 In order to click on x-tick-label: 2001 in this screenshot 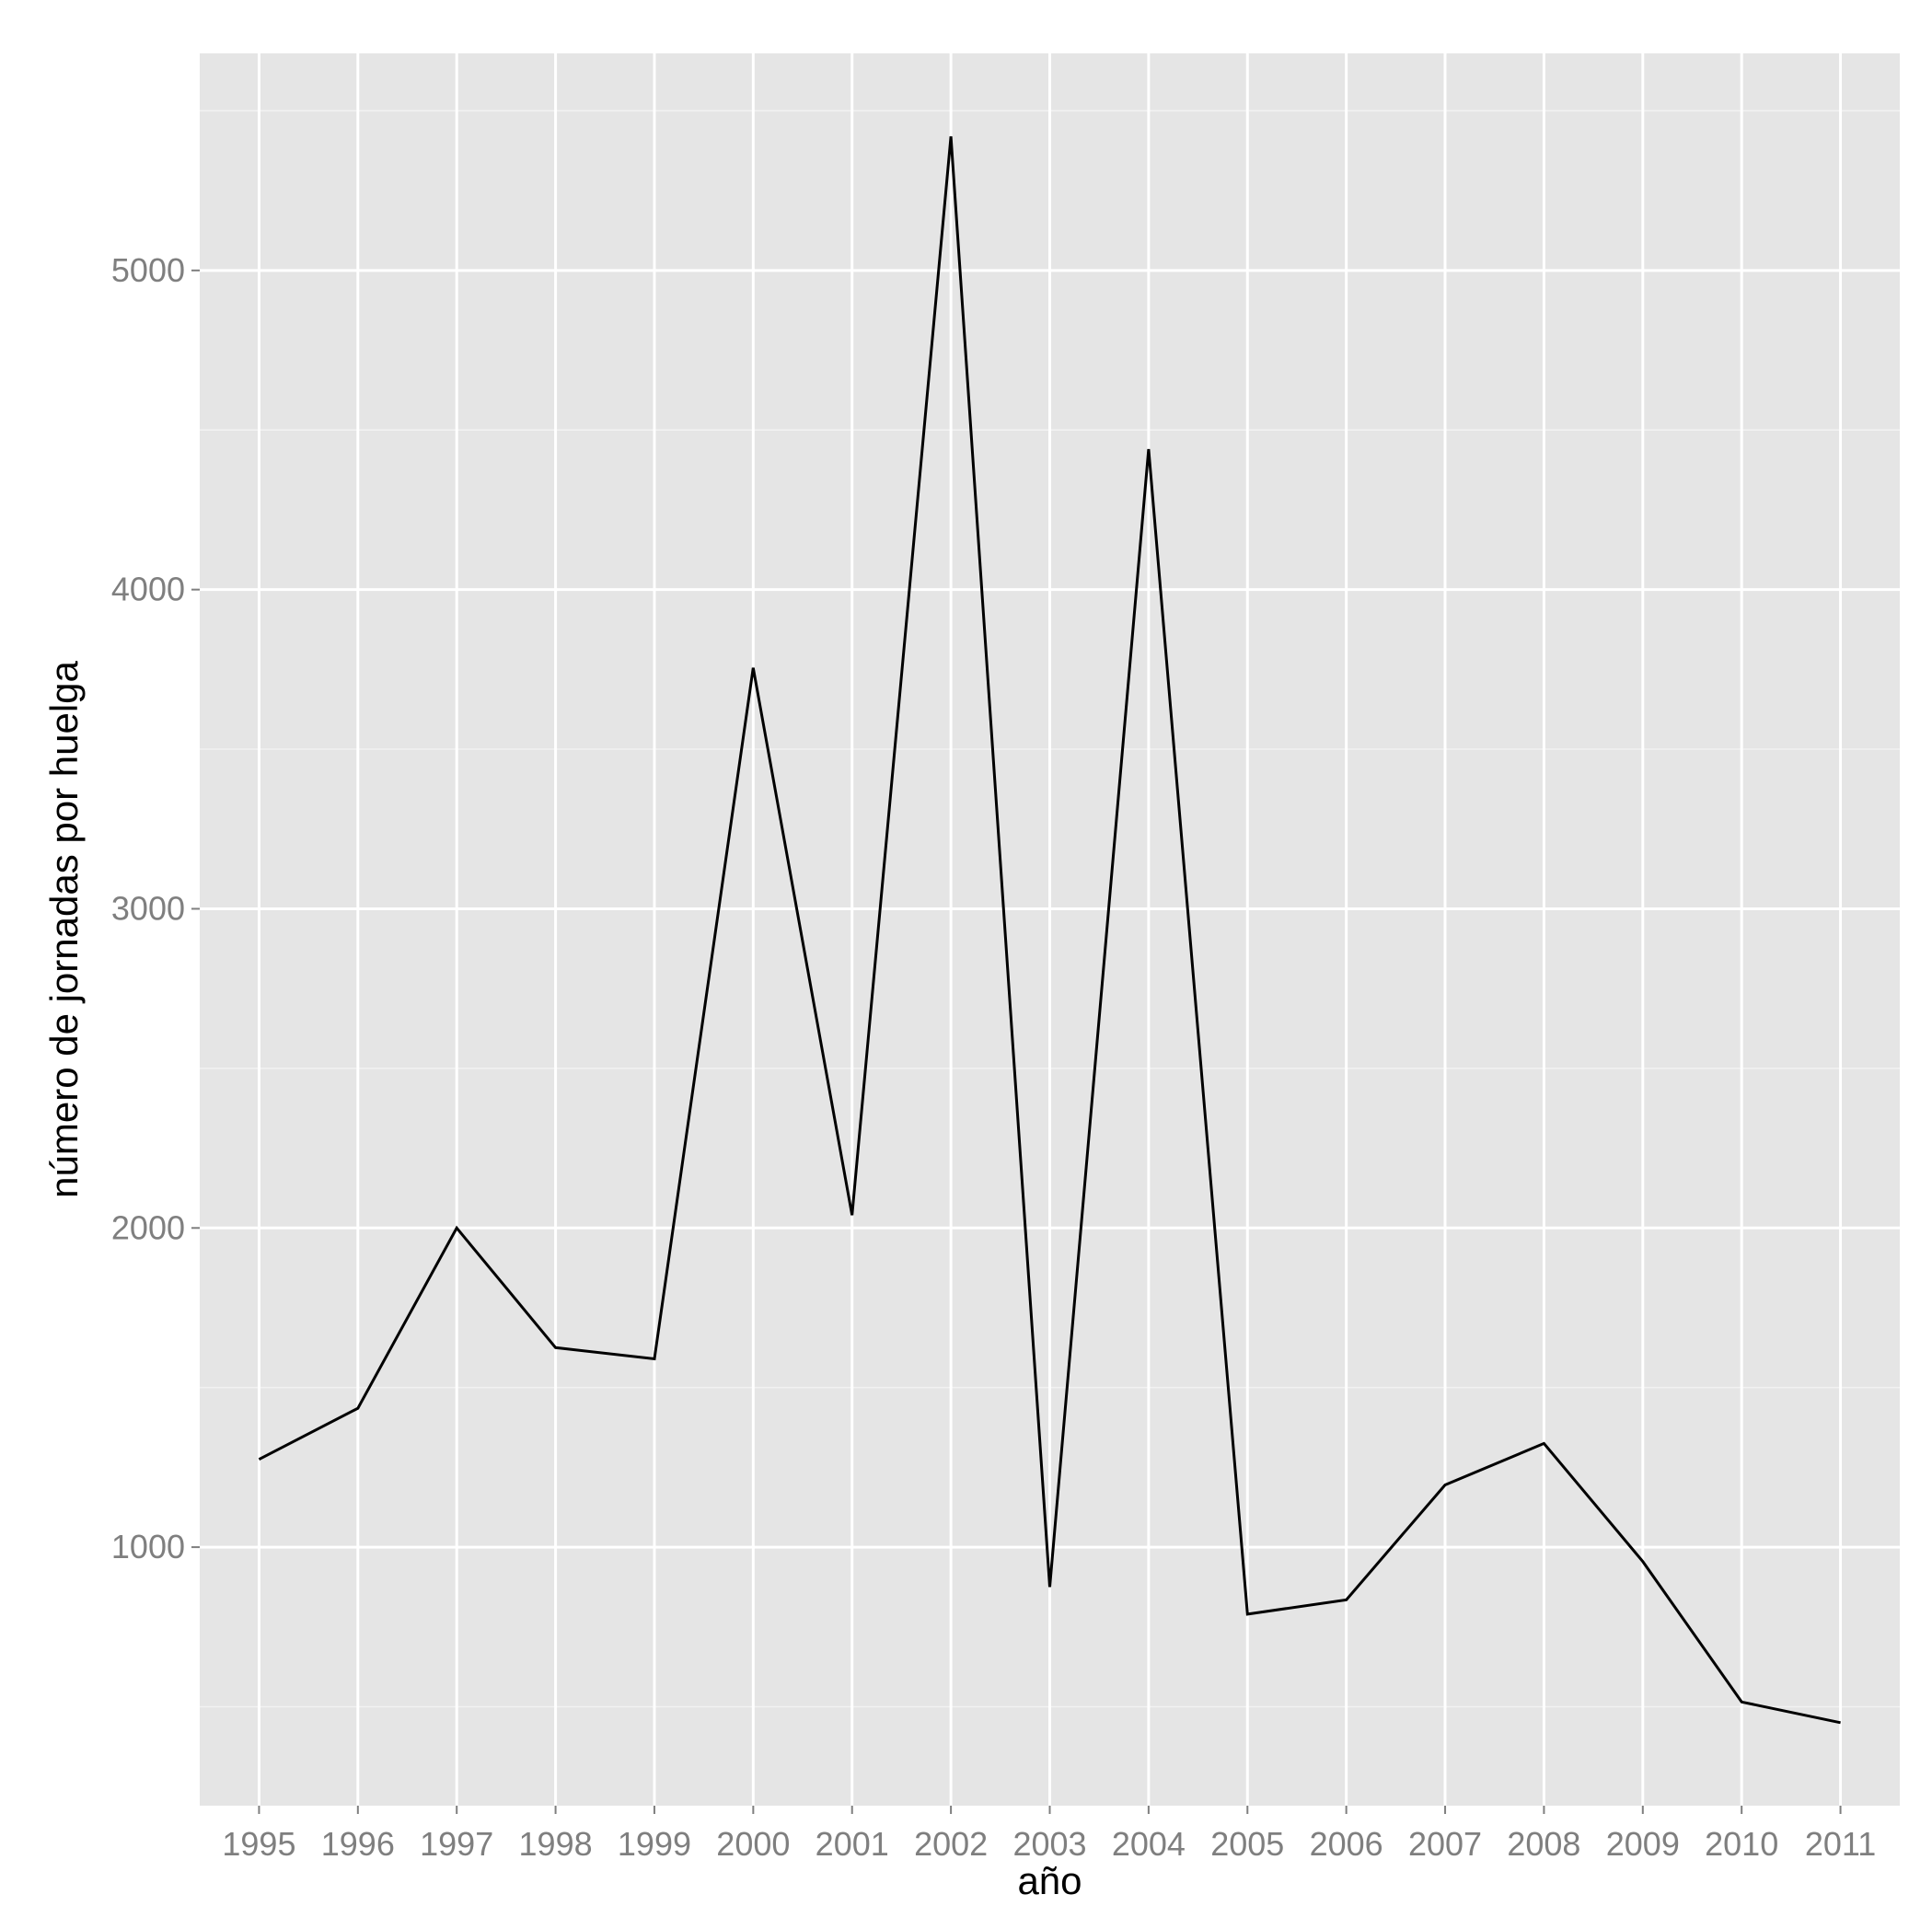, I will do `click(853, 1844)`.